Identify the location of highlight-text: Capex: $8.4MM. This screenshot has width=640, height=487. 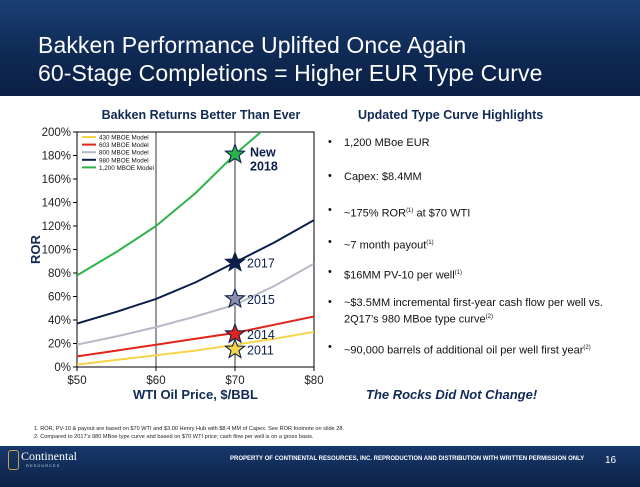
(484, 177).